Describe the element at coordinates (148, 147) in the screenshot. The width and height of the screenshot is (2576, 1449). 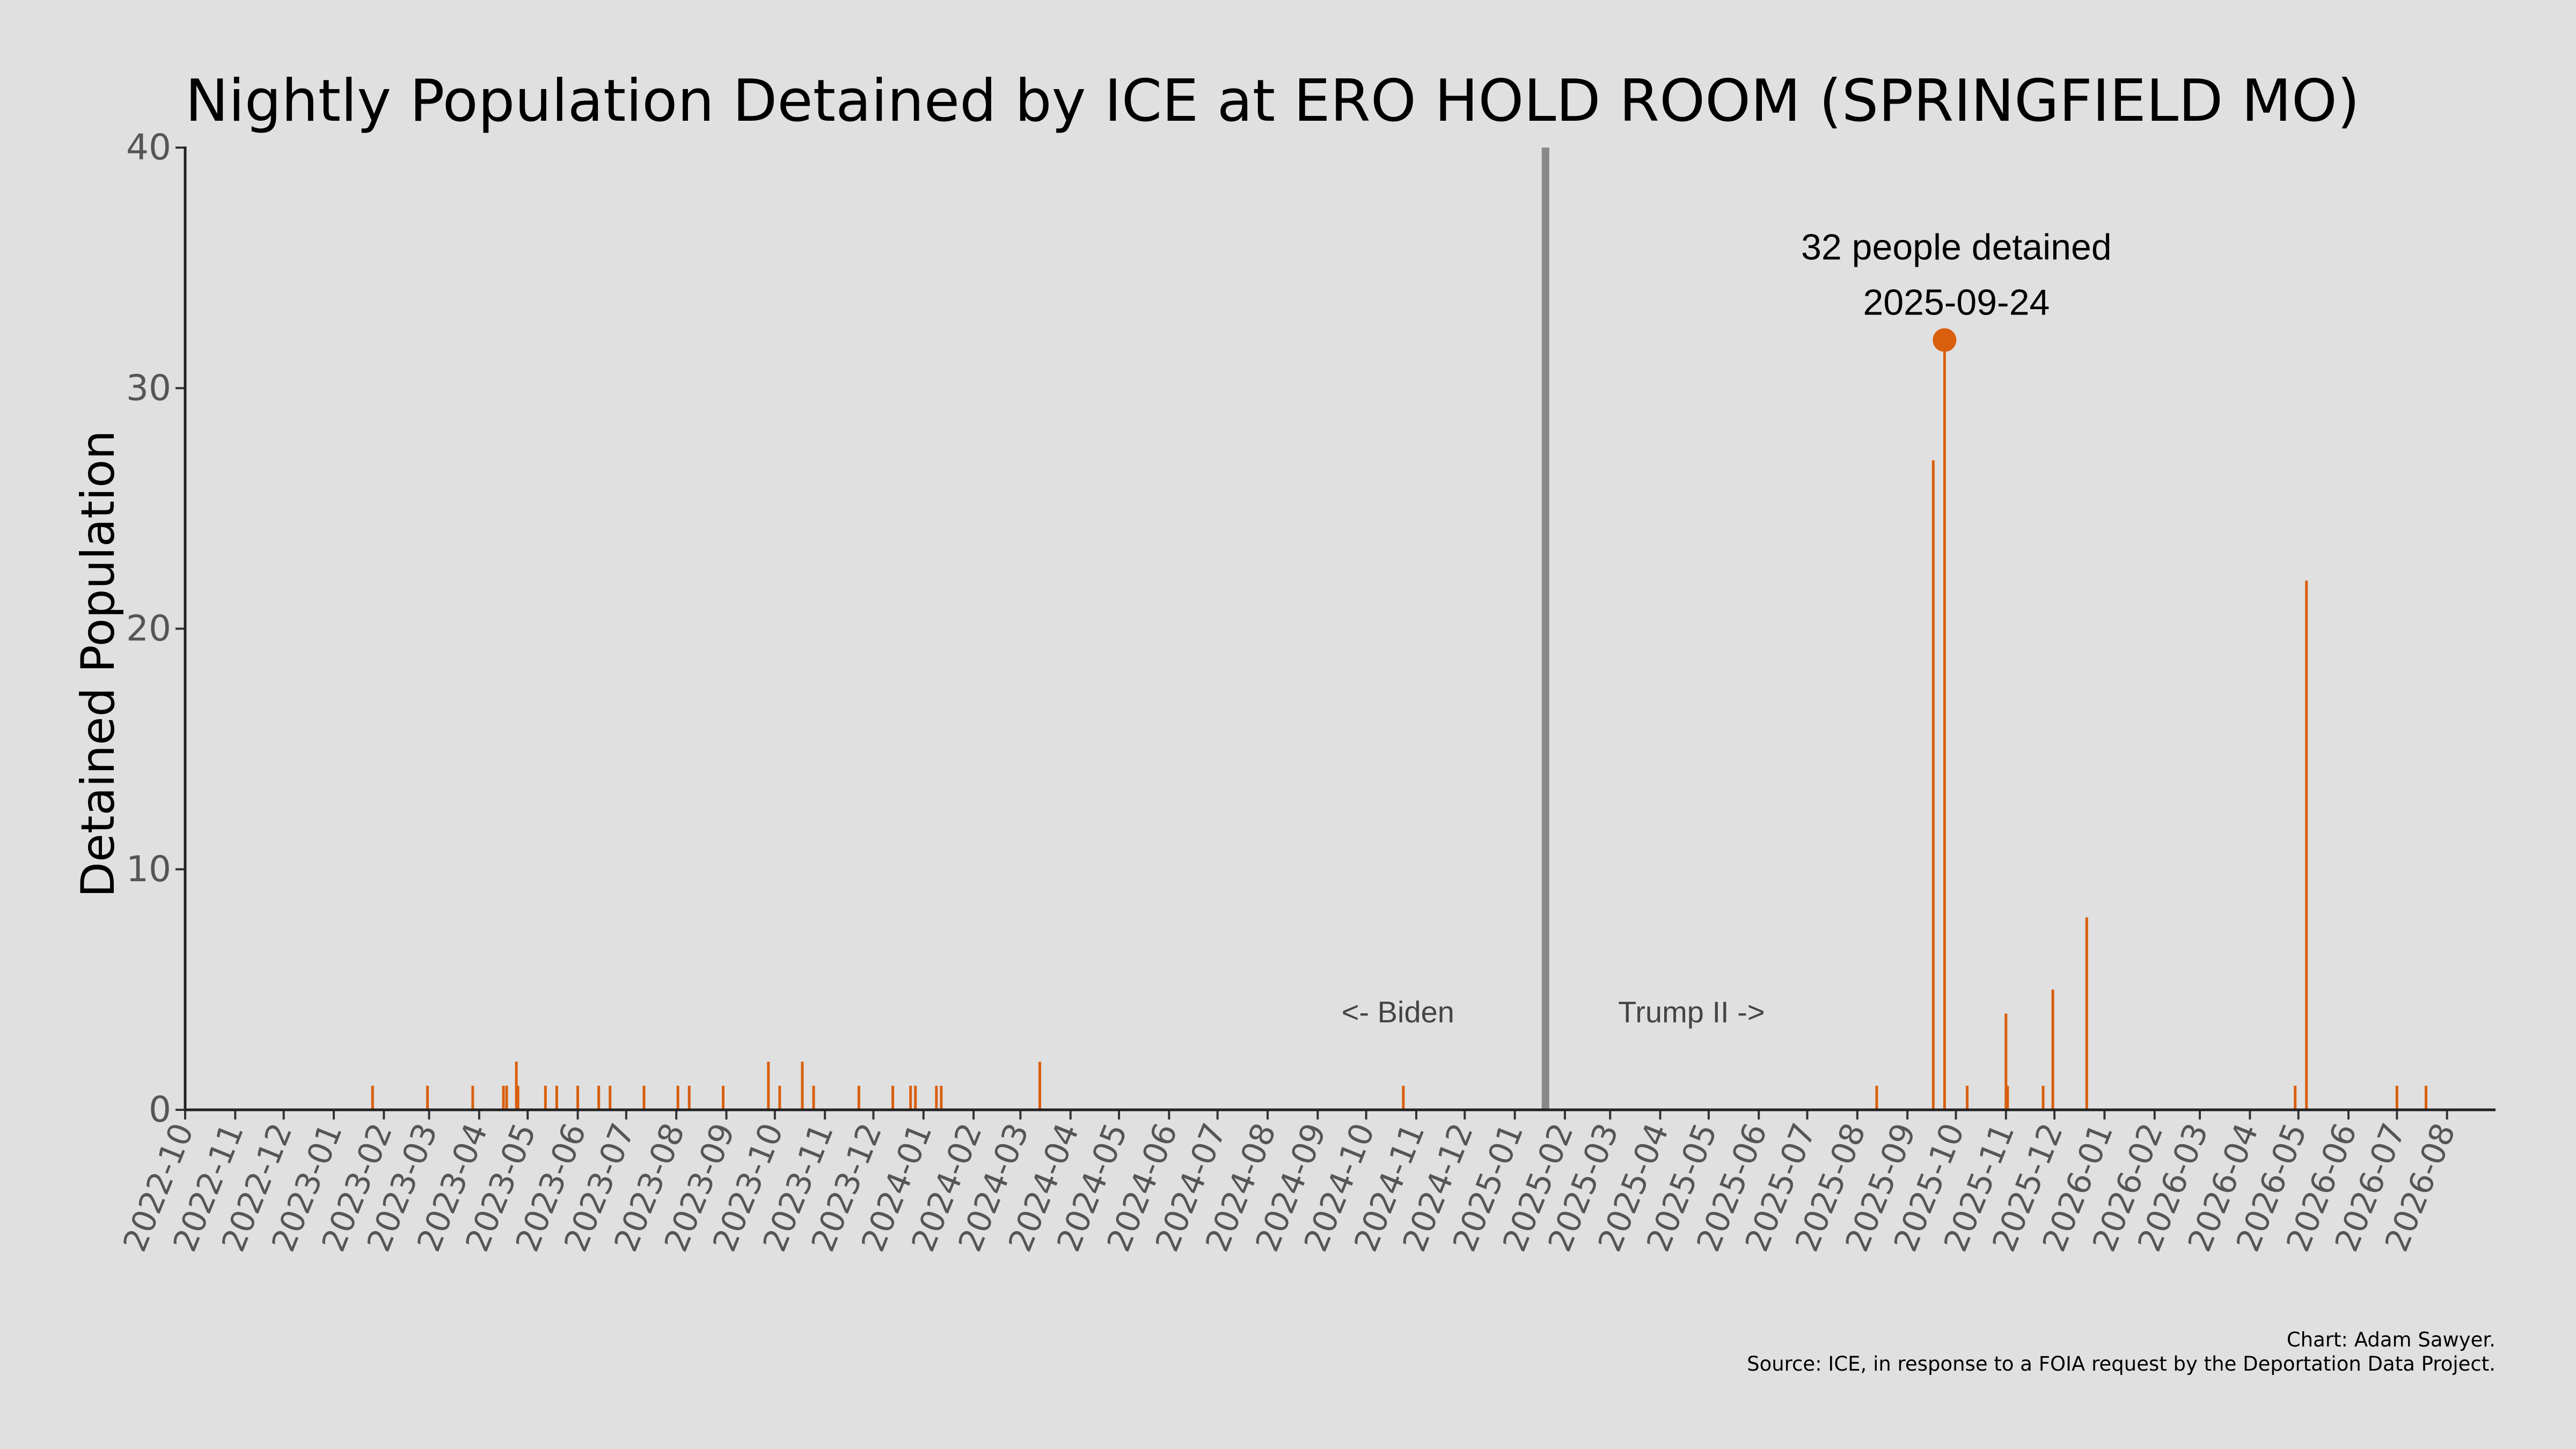
I see `y-tick-label: 40` at that location.